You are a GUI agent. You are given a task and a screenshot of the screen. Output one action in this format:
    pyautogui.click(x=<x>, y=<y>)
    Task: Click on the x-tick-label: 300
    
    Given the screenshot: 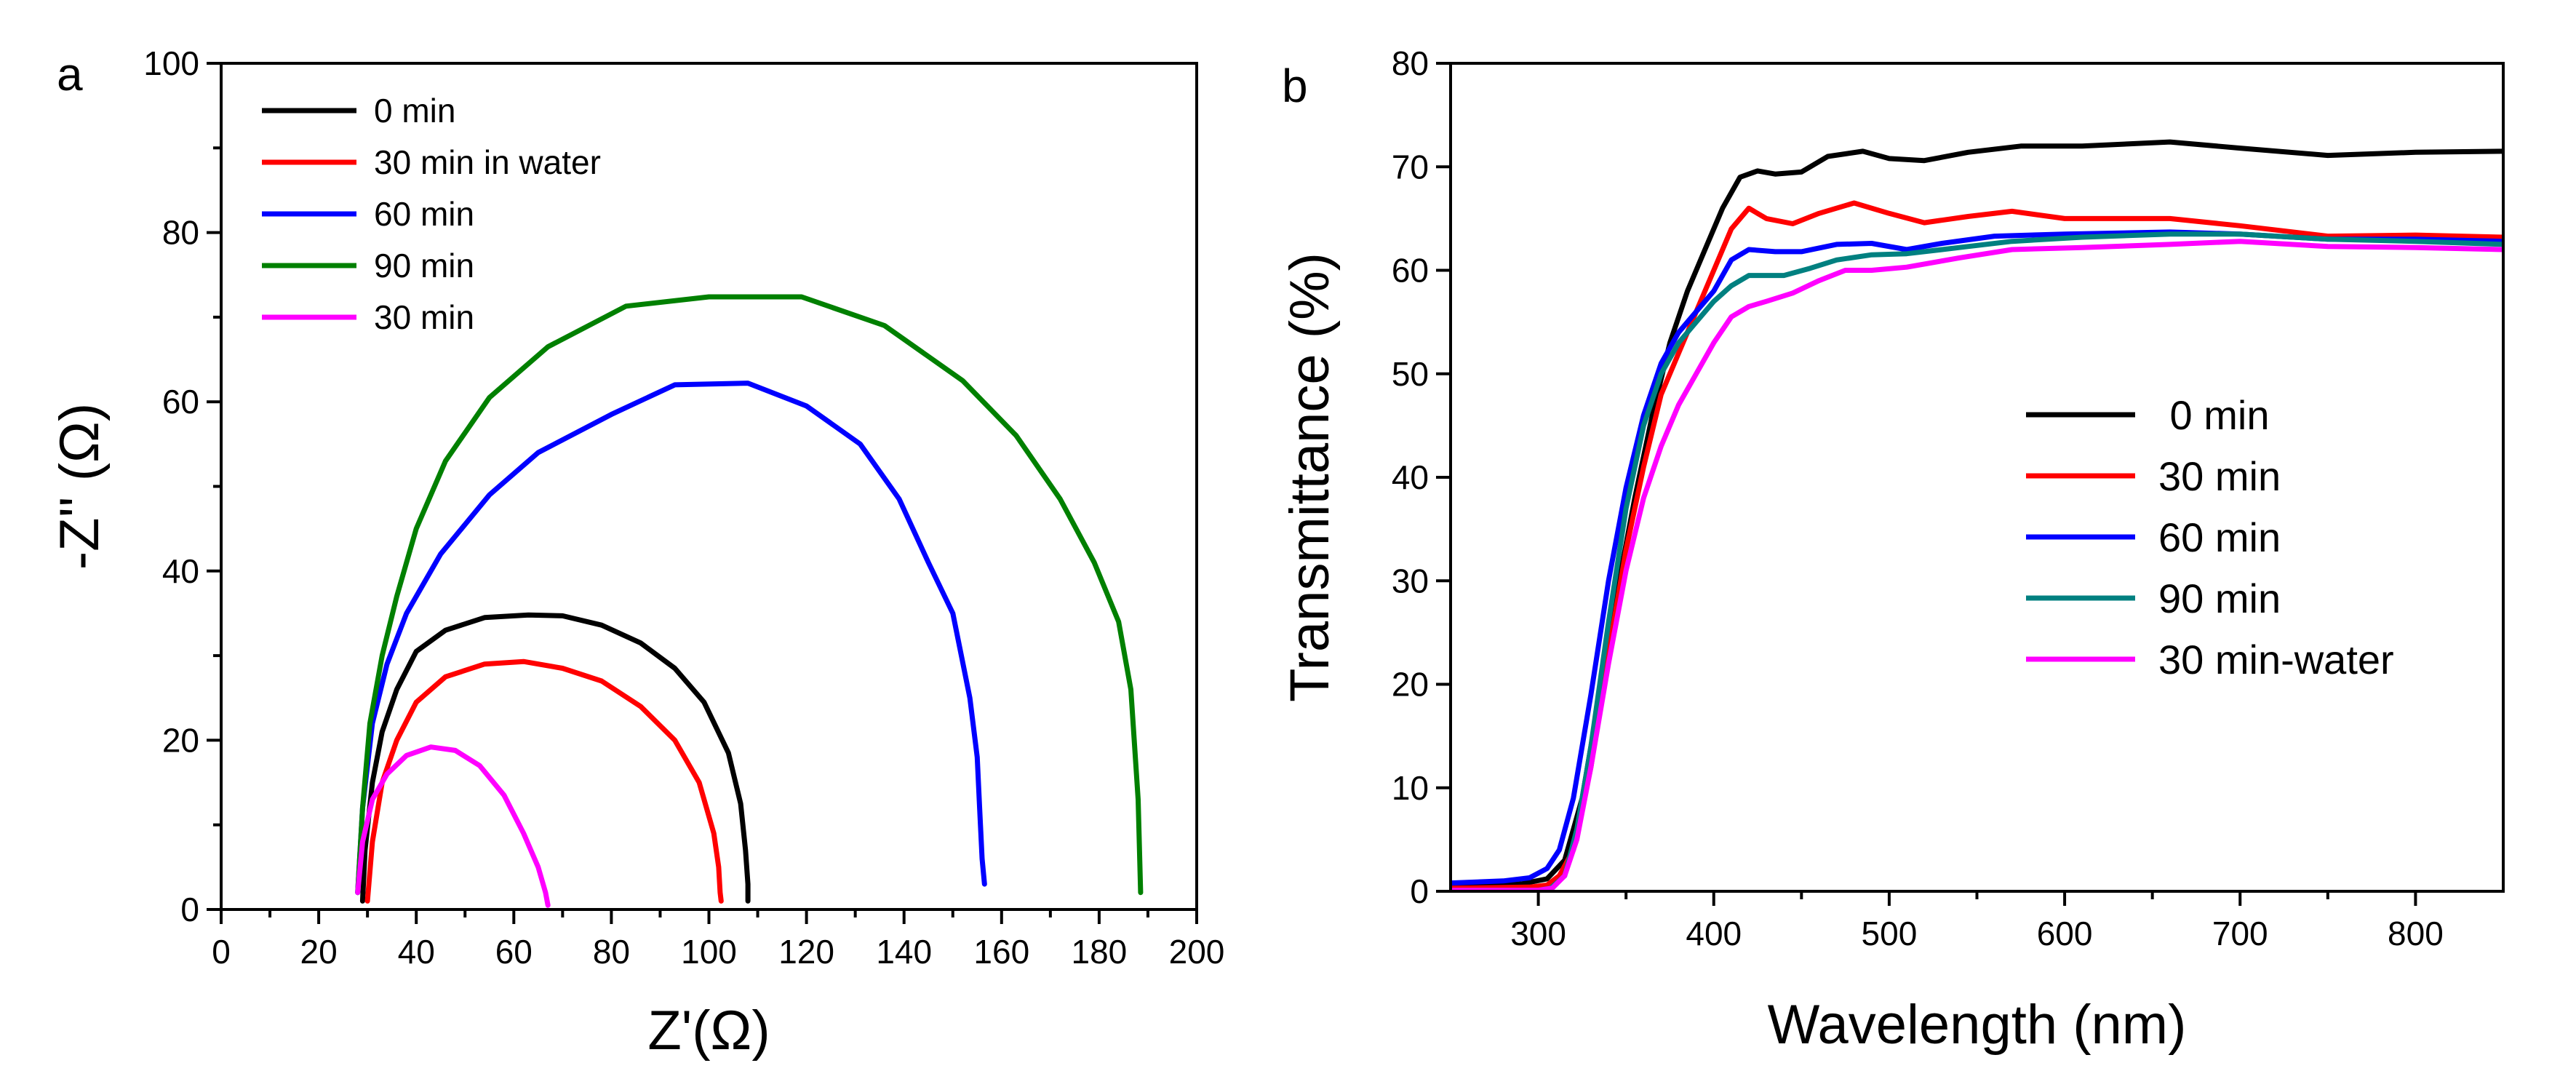 What is the action you would take?
    pyautogui.click(x=1538, y=934)
    